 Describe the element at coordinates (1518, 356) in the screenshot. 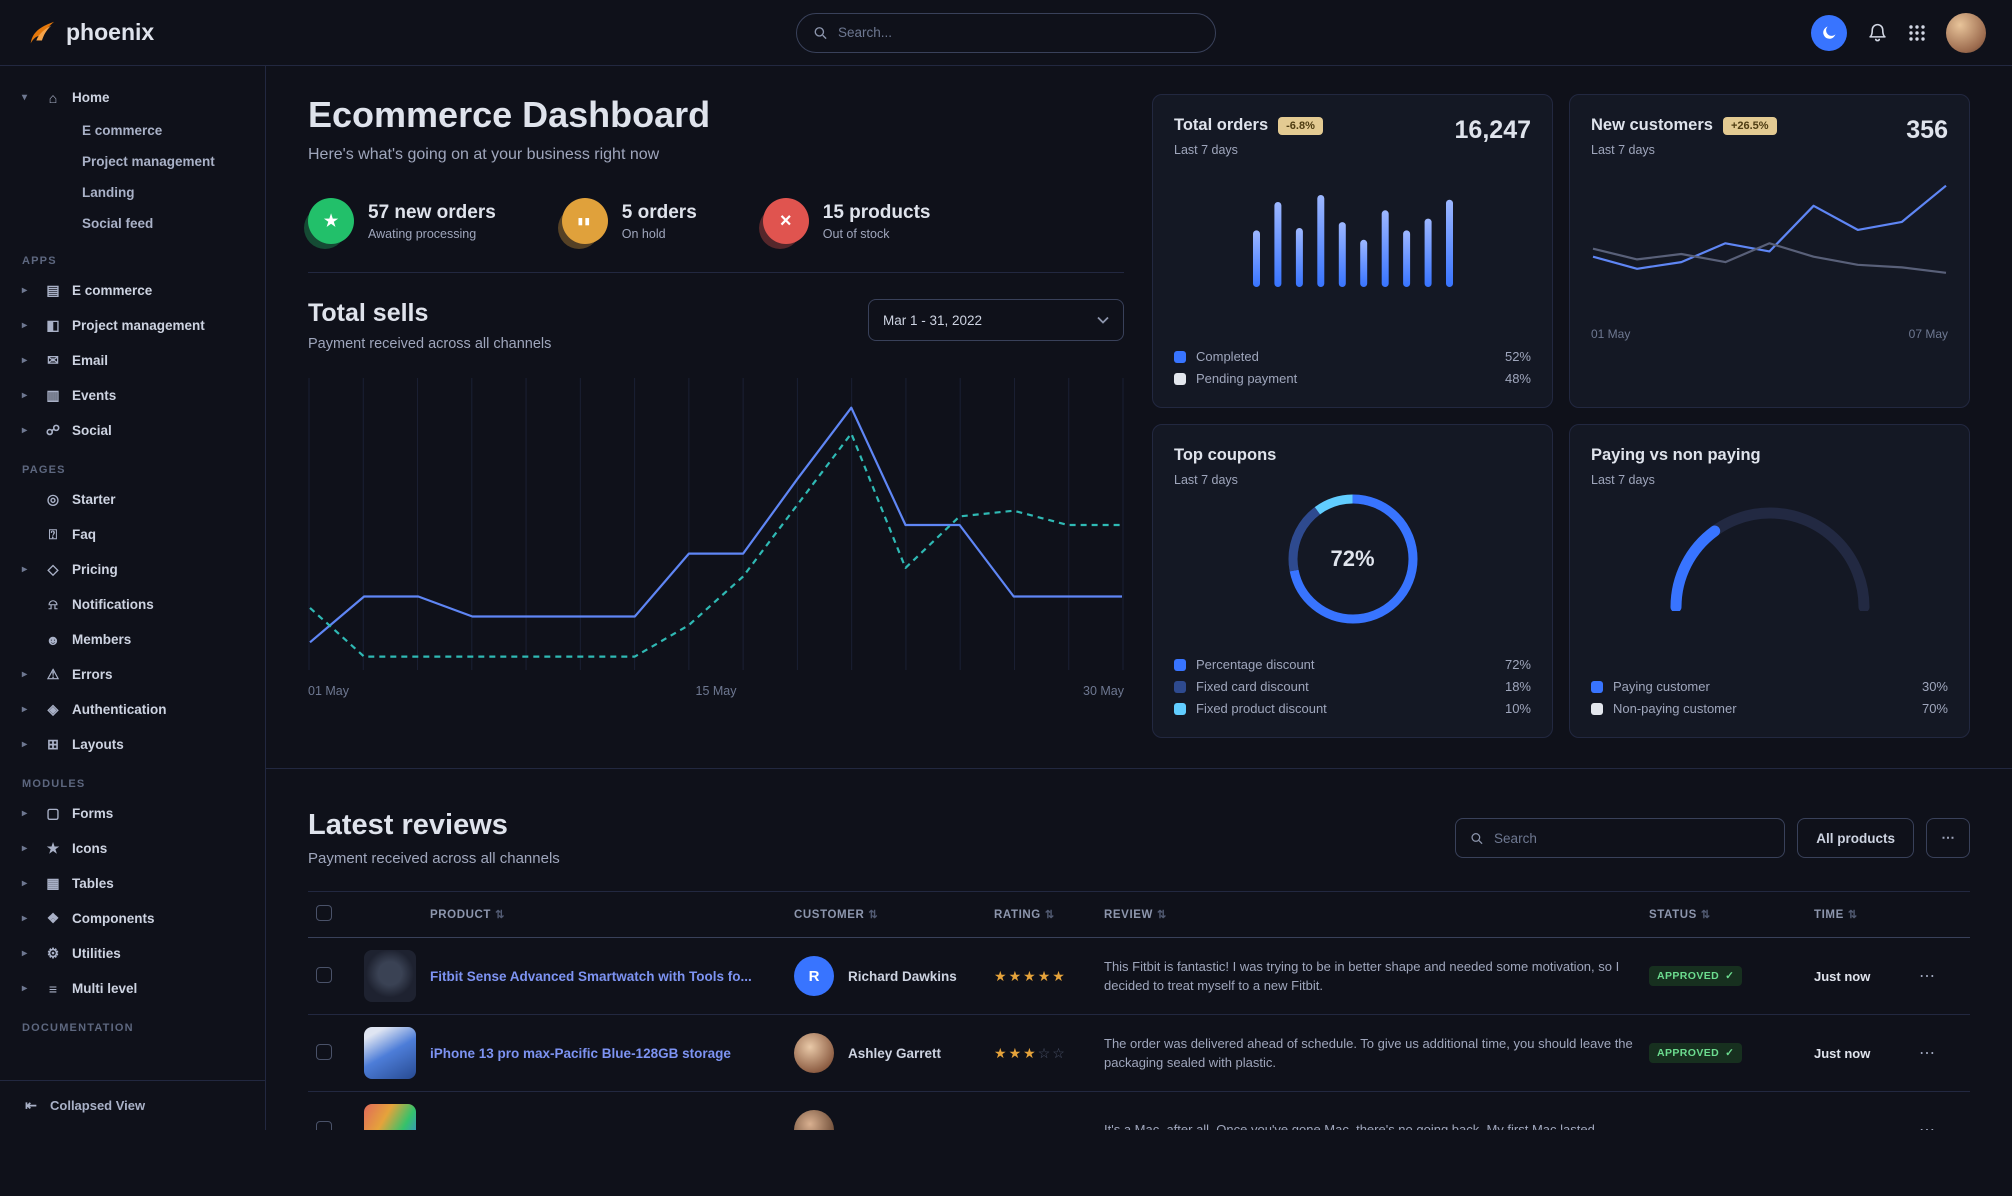

I see `legend-value: 52%` at that location.